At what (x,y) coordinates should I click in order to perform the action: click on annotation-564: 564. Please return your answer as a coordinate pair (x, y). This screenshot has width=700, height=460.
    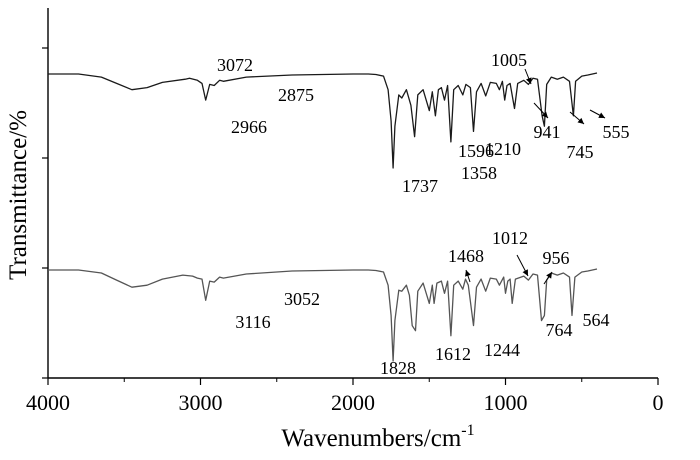
    Looking at the image, I should click on (596, 320).